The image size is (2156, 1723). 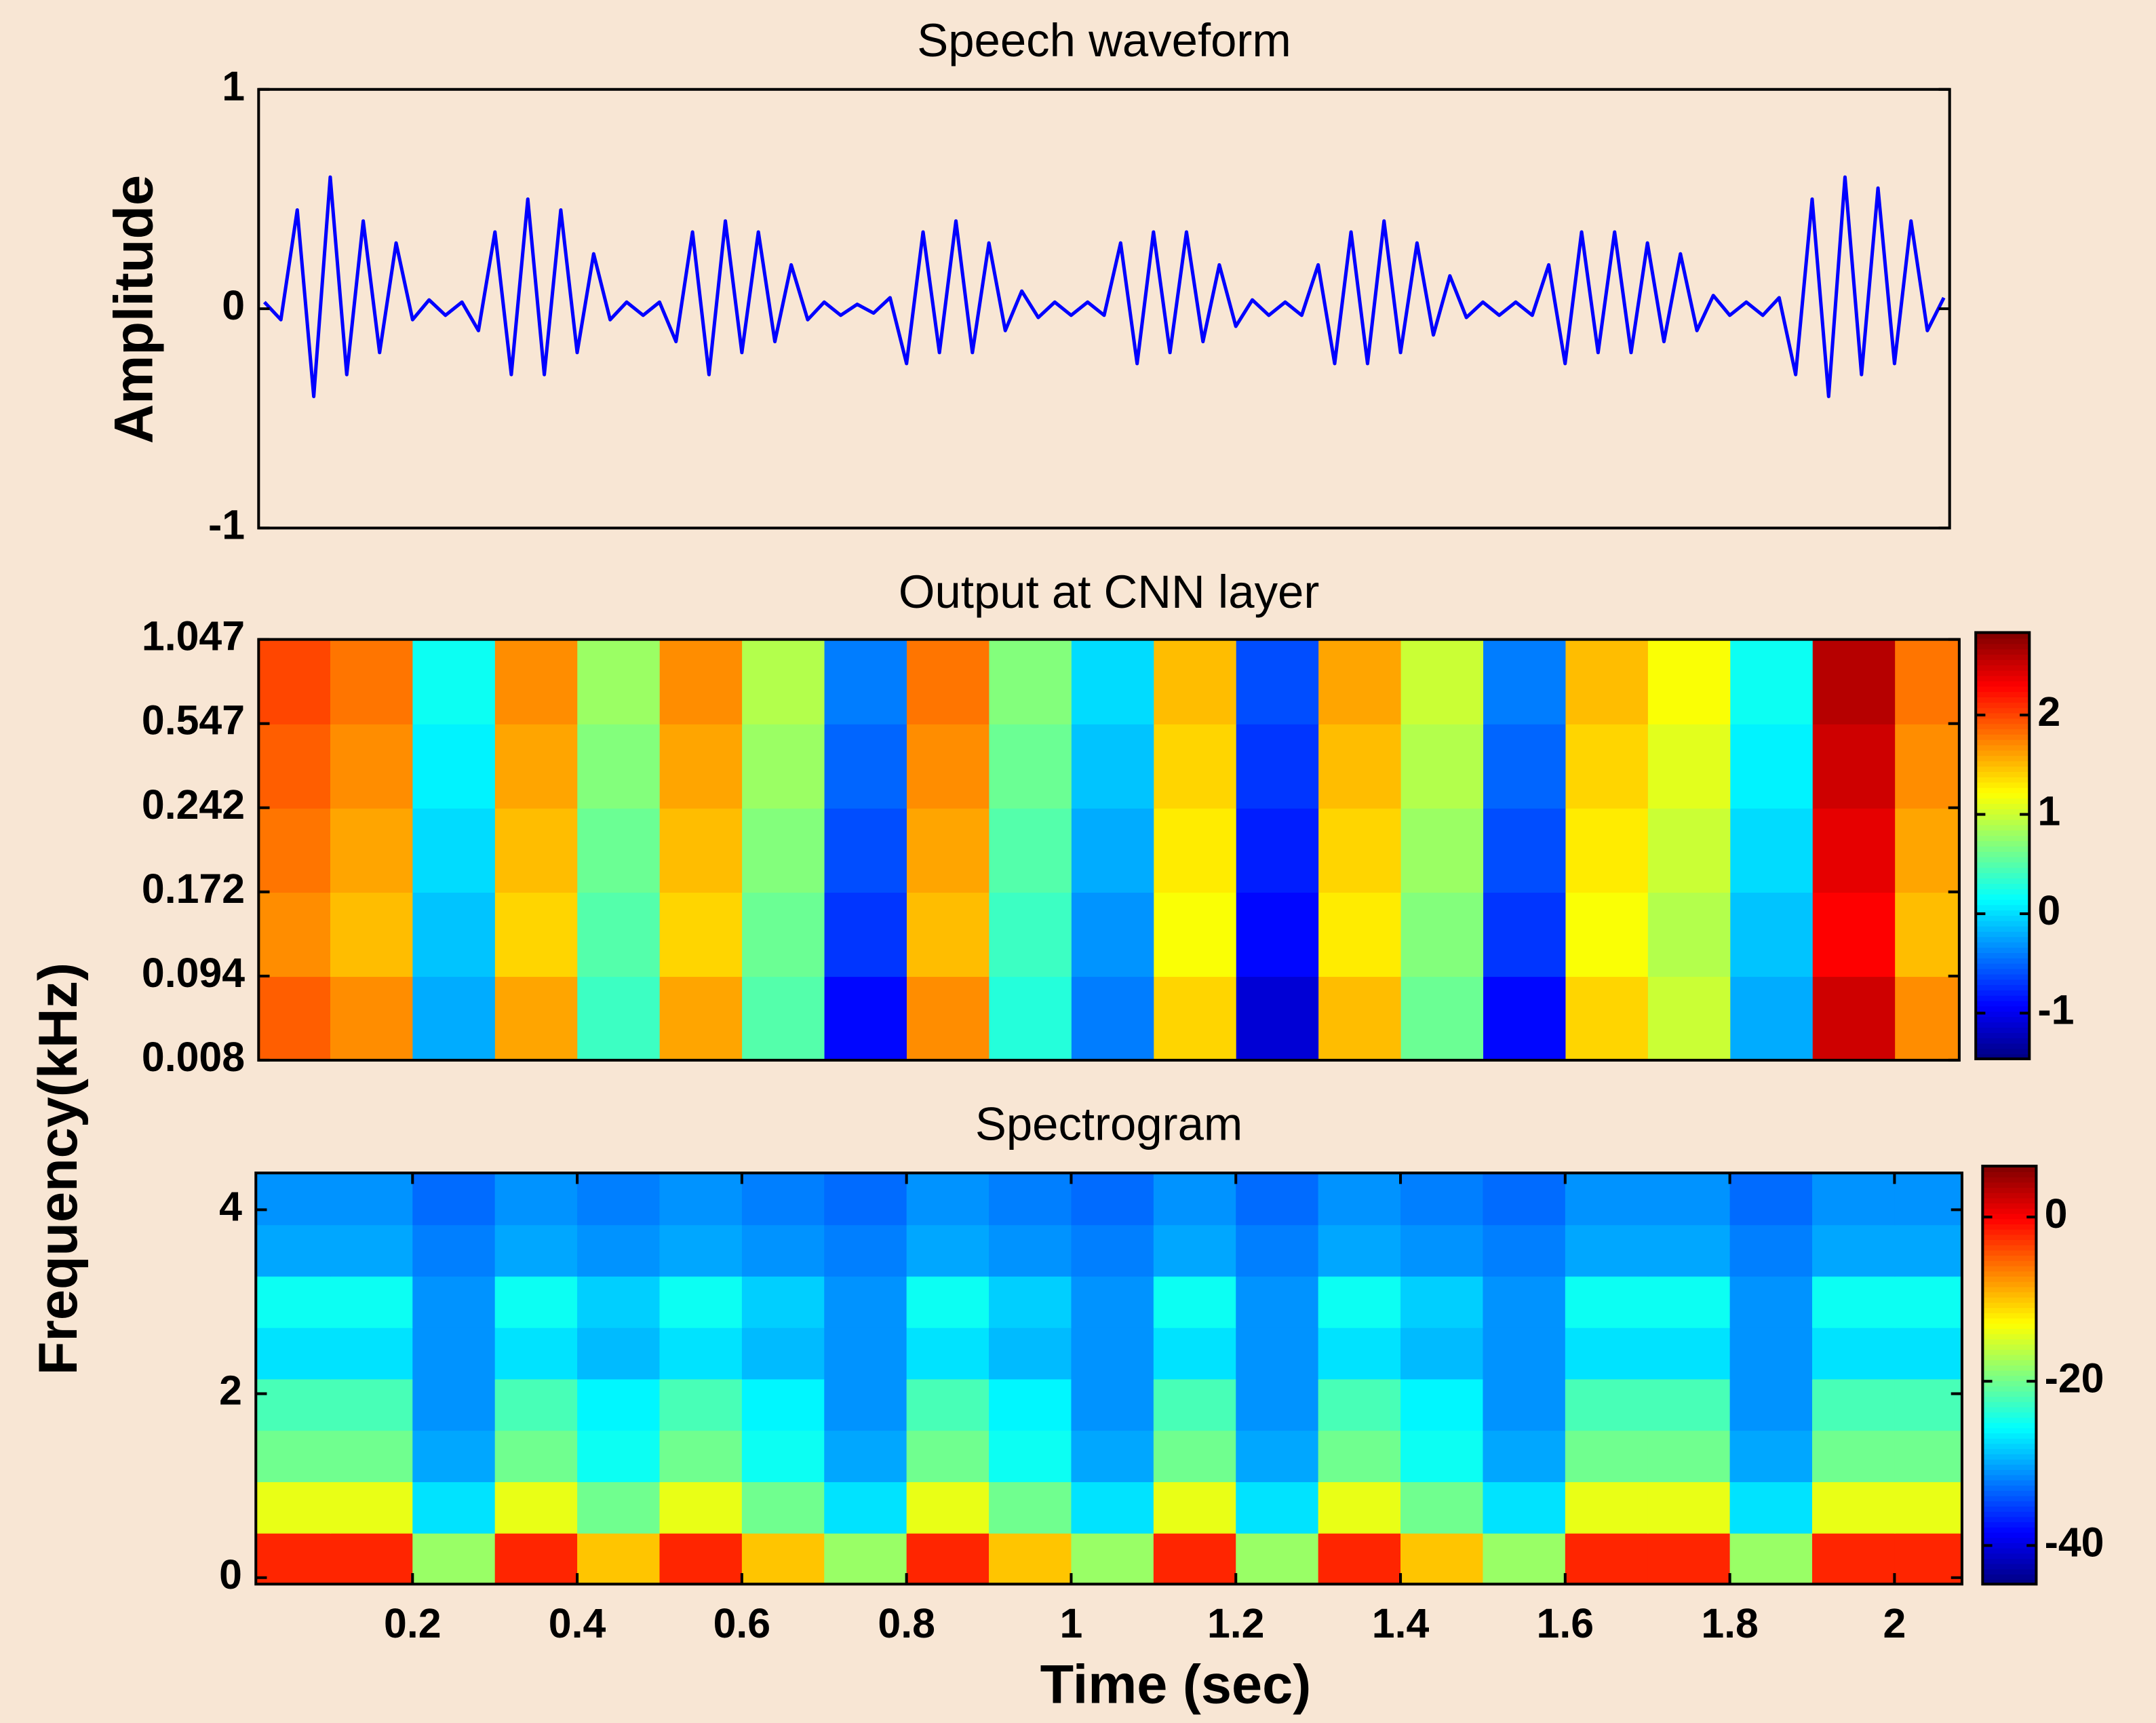 What do you see at coordinates (1176, 1685) in the screenshot?
I see `x-axis-label: Time (sec)` at bounding box center [1176, 1685].